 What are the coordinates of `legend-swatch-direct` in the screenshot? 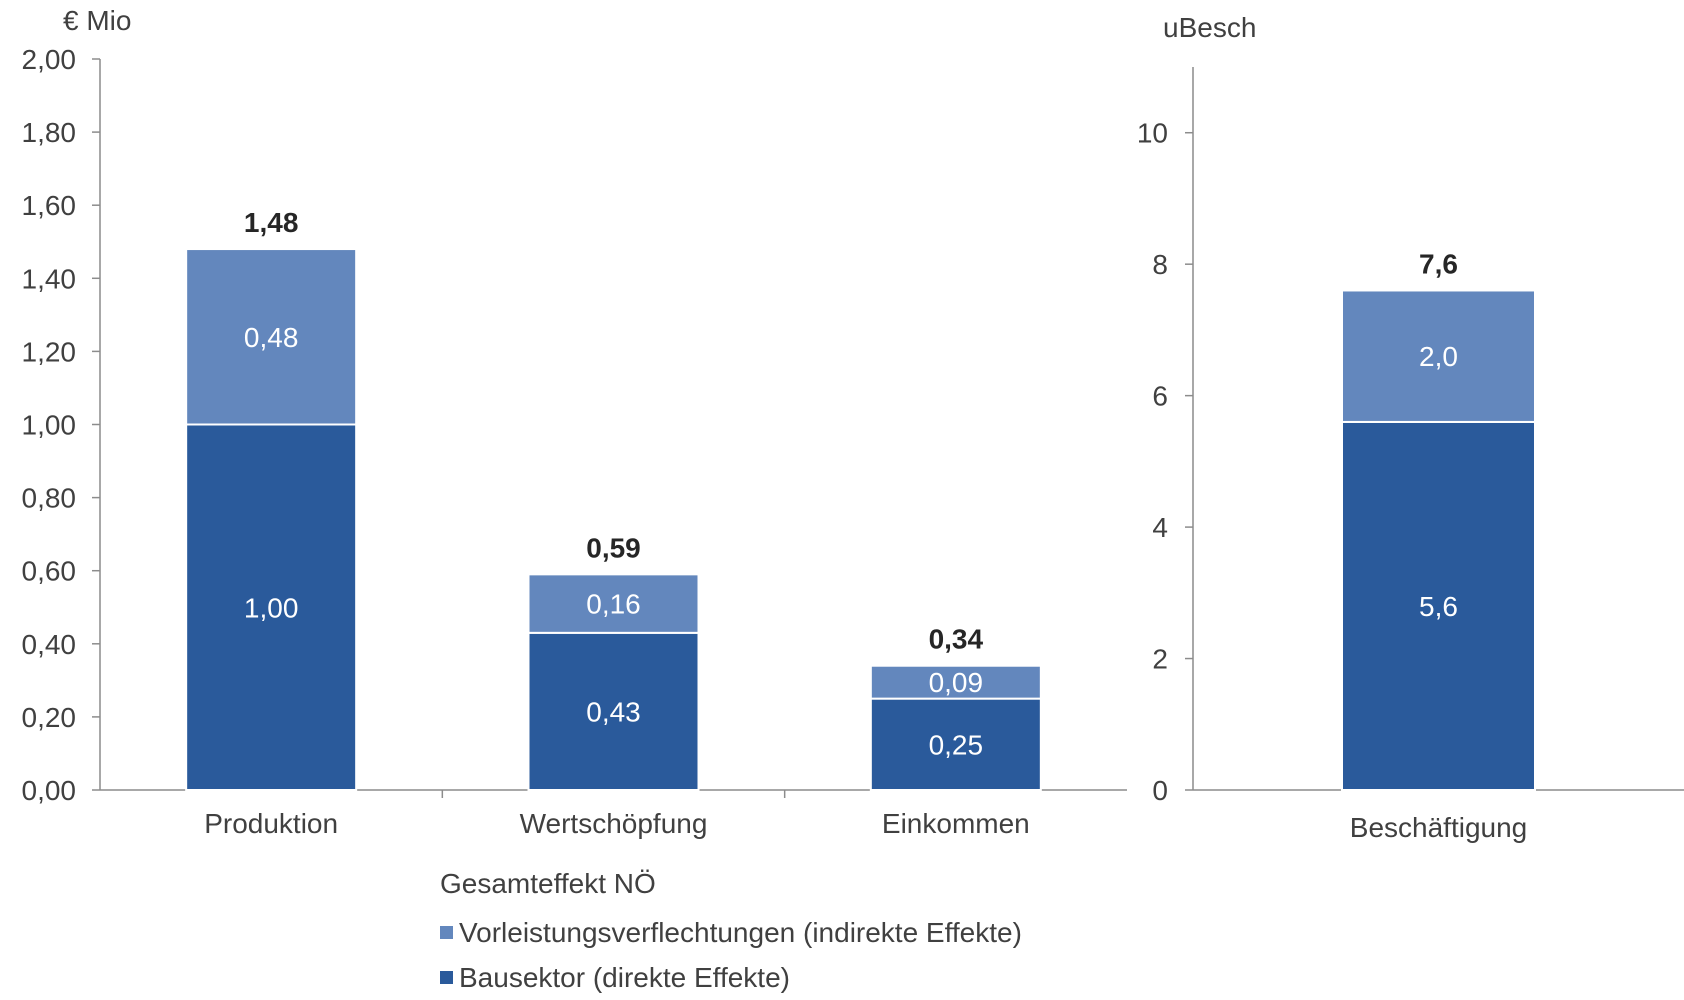 It's located at (446, 977).